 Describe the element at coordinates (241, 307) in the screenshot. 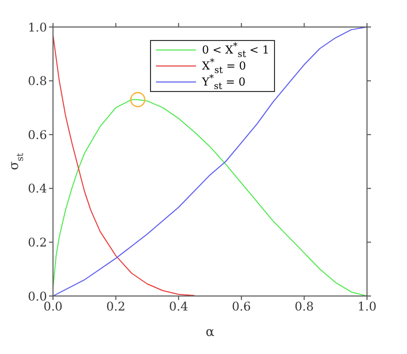

I see `x-tick-label: 0.6` at that location.